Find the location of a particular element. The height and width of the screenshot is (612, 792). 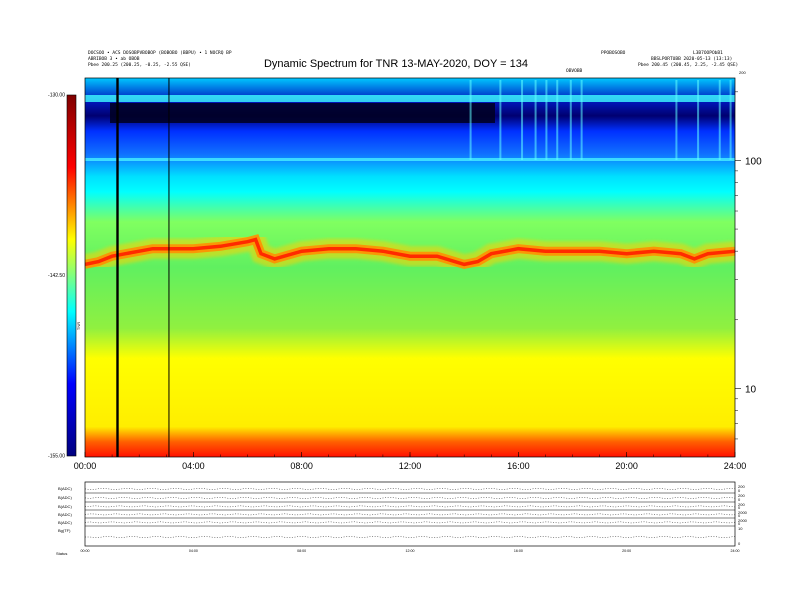

panel-x-tick-label: 12:00 is located at coordinates (410, 551).